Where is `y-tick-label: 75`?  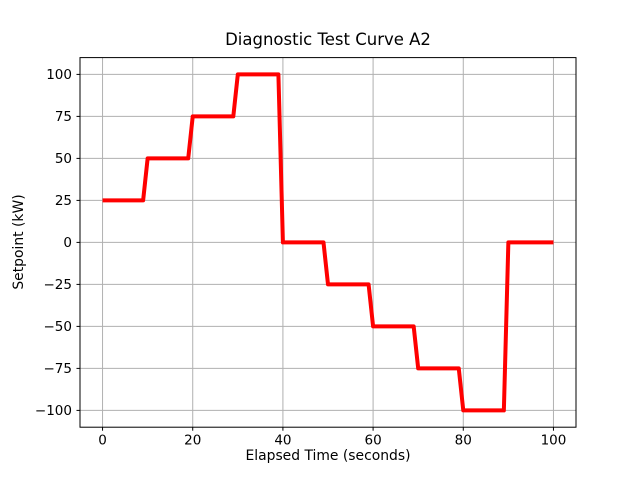 y-tick-label: 75 is located at coordinates (63, 117).